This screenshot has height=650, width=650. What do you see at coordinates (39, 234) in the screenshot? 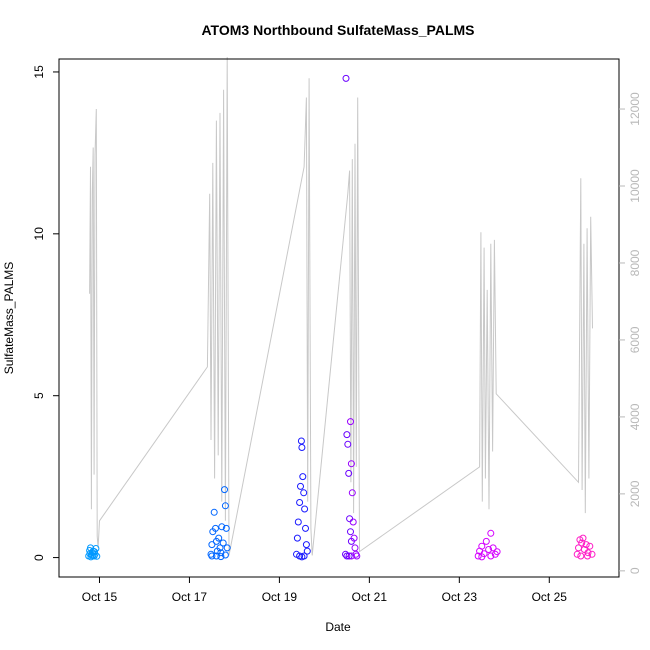
I see `y-tick-label: 10` at bounding box center [39, 234].